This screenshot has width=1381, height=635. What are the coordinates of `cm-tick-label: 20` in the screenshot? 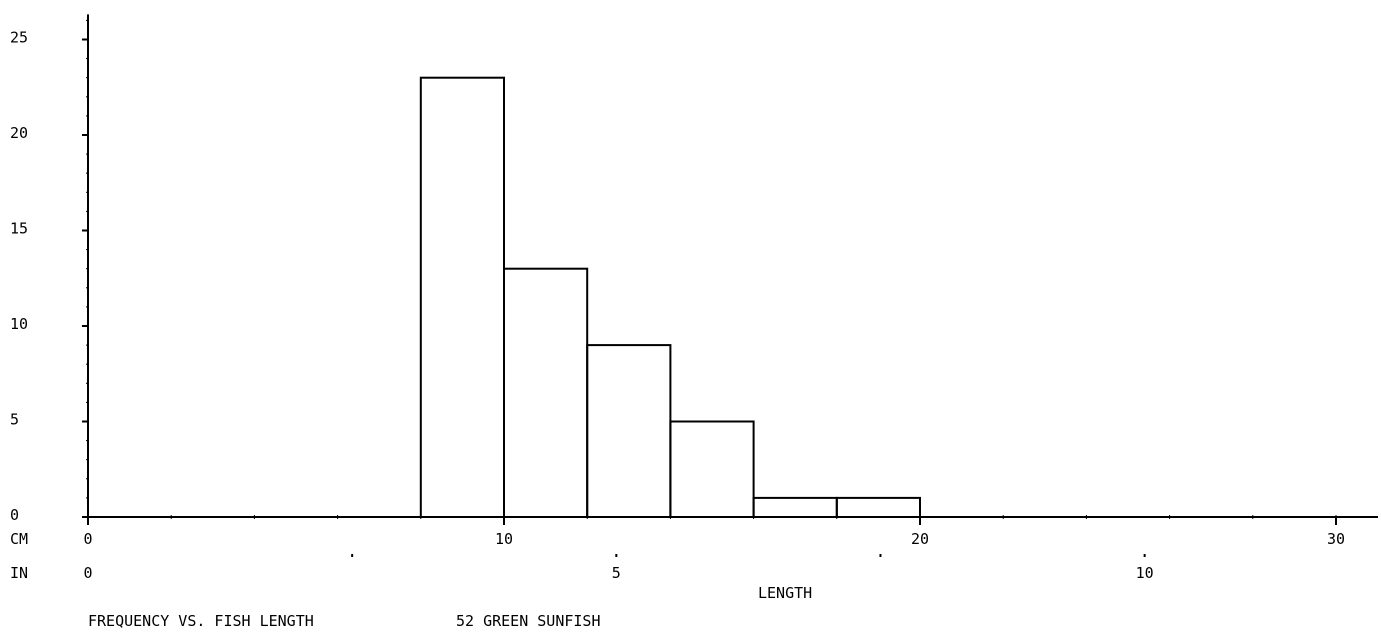 It's located at (920, 539).